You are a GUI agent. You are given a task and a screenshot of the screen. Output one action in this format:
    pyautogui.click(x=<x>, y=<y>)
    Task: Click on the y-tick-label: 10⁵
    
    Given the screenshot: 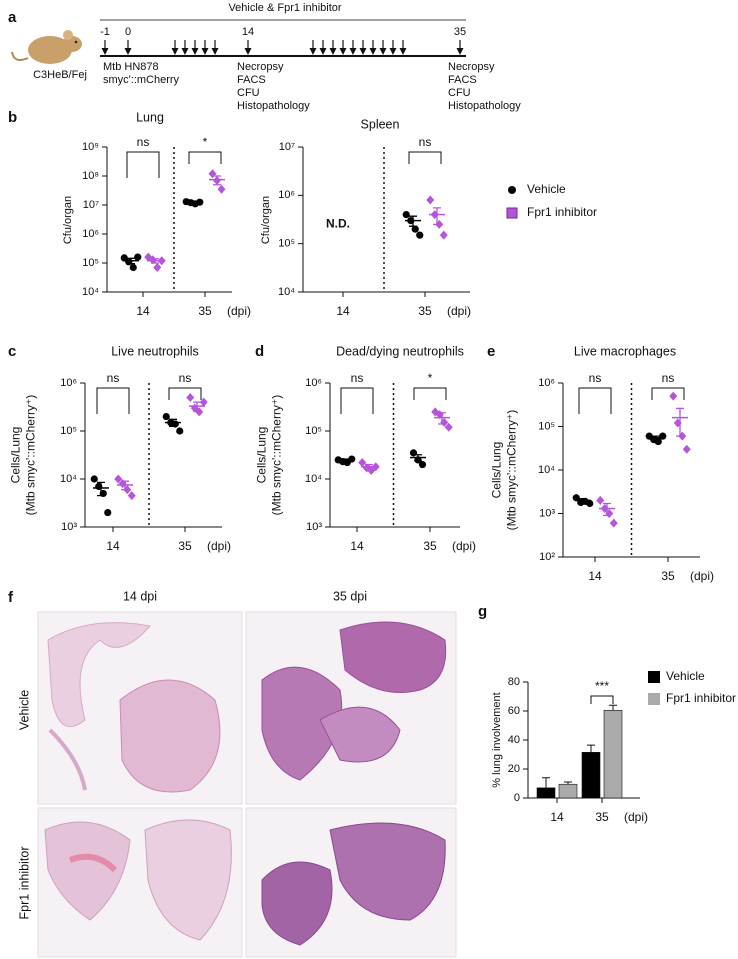 What is the action you would take?
    pyautogui.click(x=68, y=431)
    